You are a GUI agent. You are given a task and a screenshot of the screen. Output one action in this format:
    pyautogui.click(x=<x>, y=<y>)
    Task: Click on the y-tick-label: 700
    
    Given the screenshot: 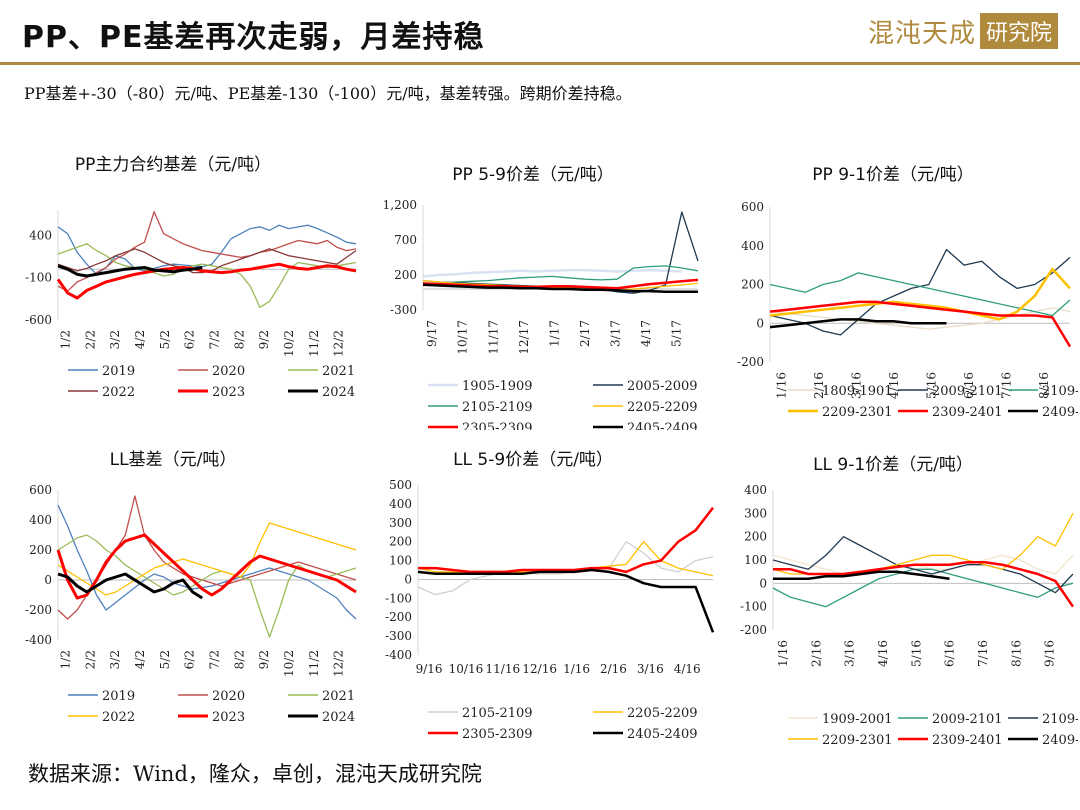 What is the action you would take?
    pyautogui.click(x=405, y=240)
    